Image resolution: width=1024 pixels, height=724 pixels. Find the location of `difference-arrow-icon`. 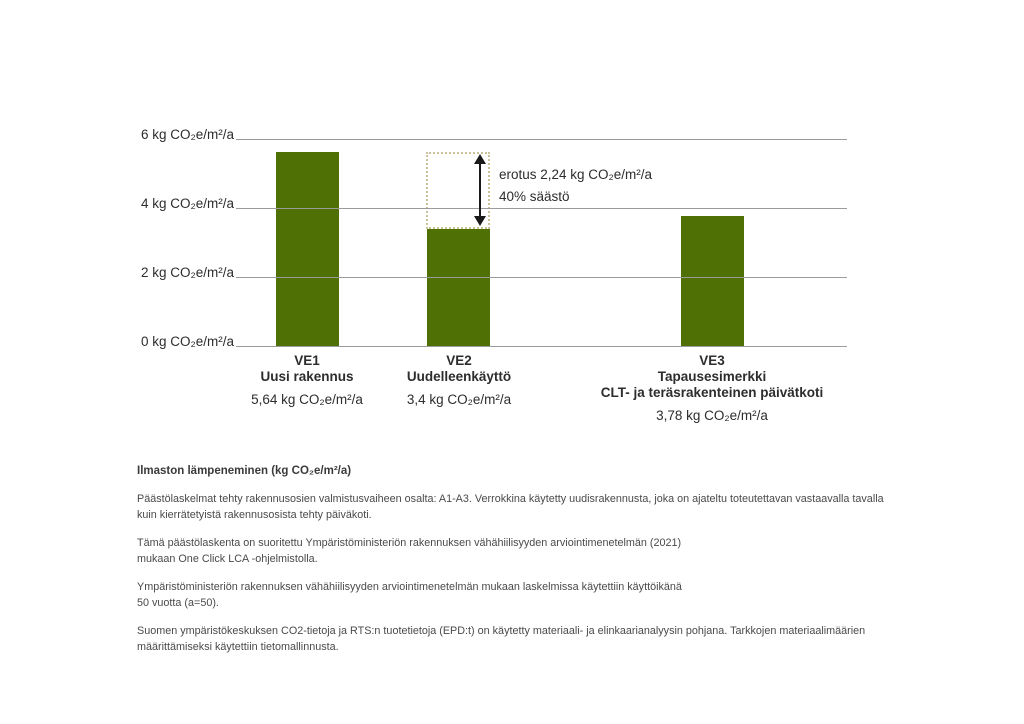

difference-arrow-icon is located at coordinates (480, 190).